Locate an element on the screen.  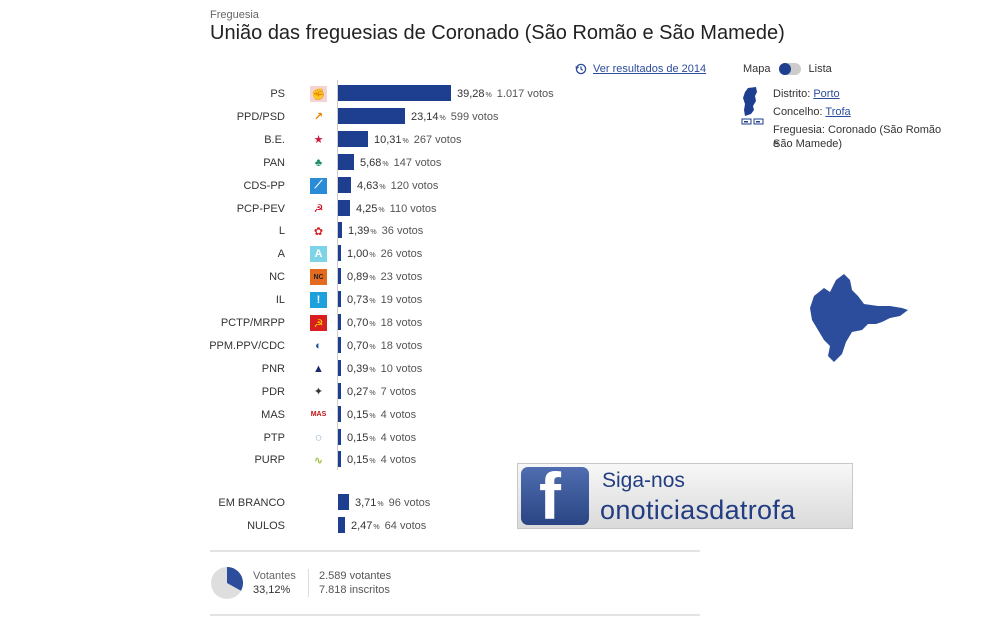
livre-logo-icon: ✿ is located at coordinates (318, 231).